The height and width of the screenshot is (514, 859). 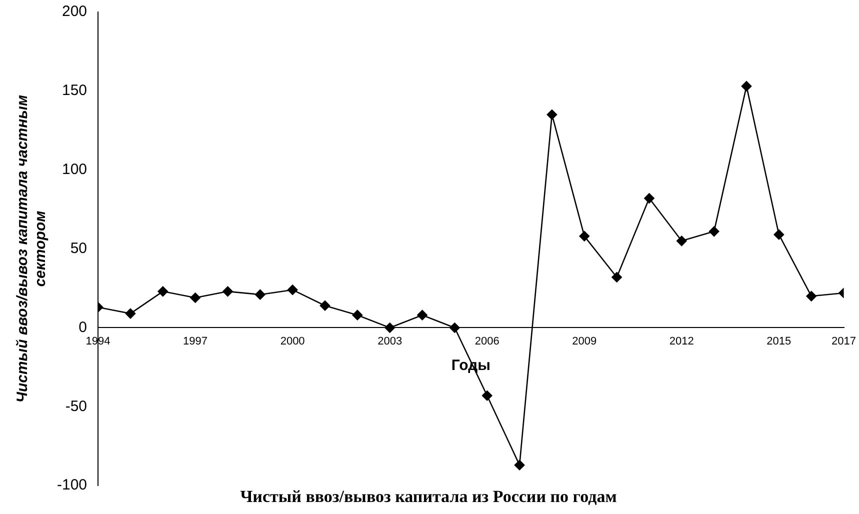 What do you see at coordinates (75, 11) in the screenshot?
I see `y-tick-label: 200` at bounding box center [75, 11].